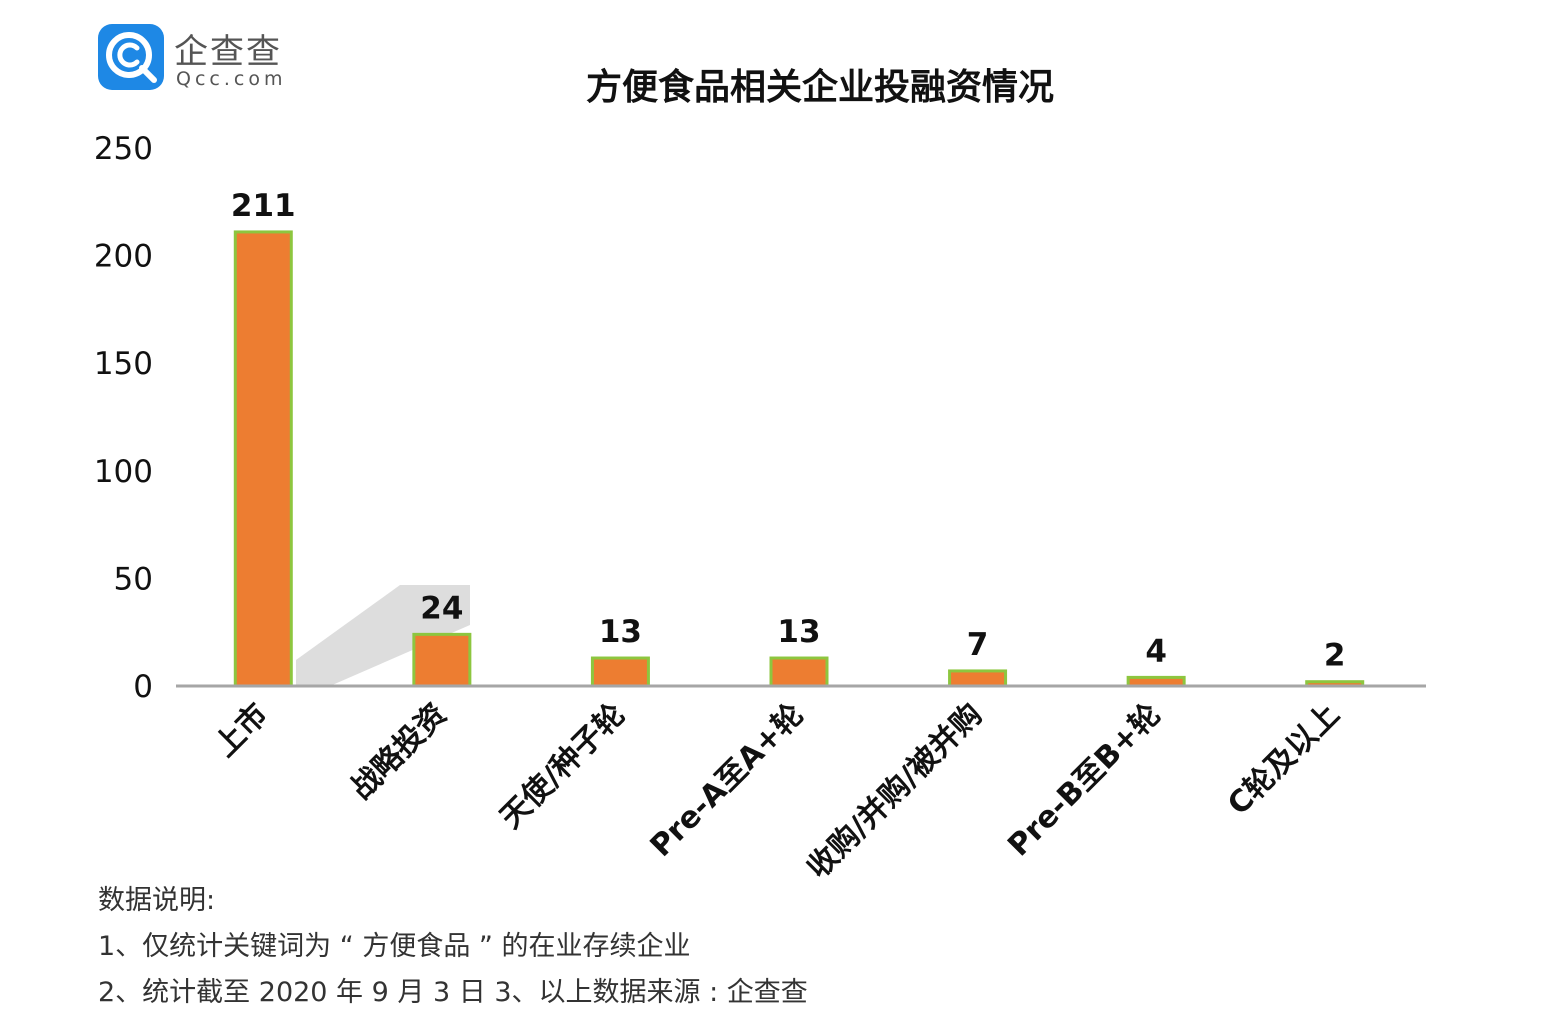  I want to click on y-tick-label: 150, so click(123, 364).